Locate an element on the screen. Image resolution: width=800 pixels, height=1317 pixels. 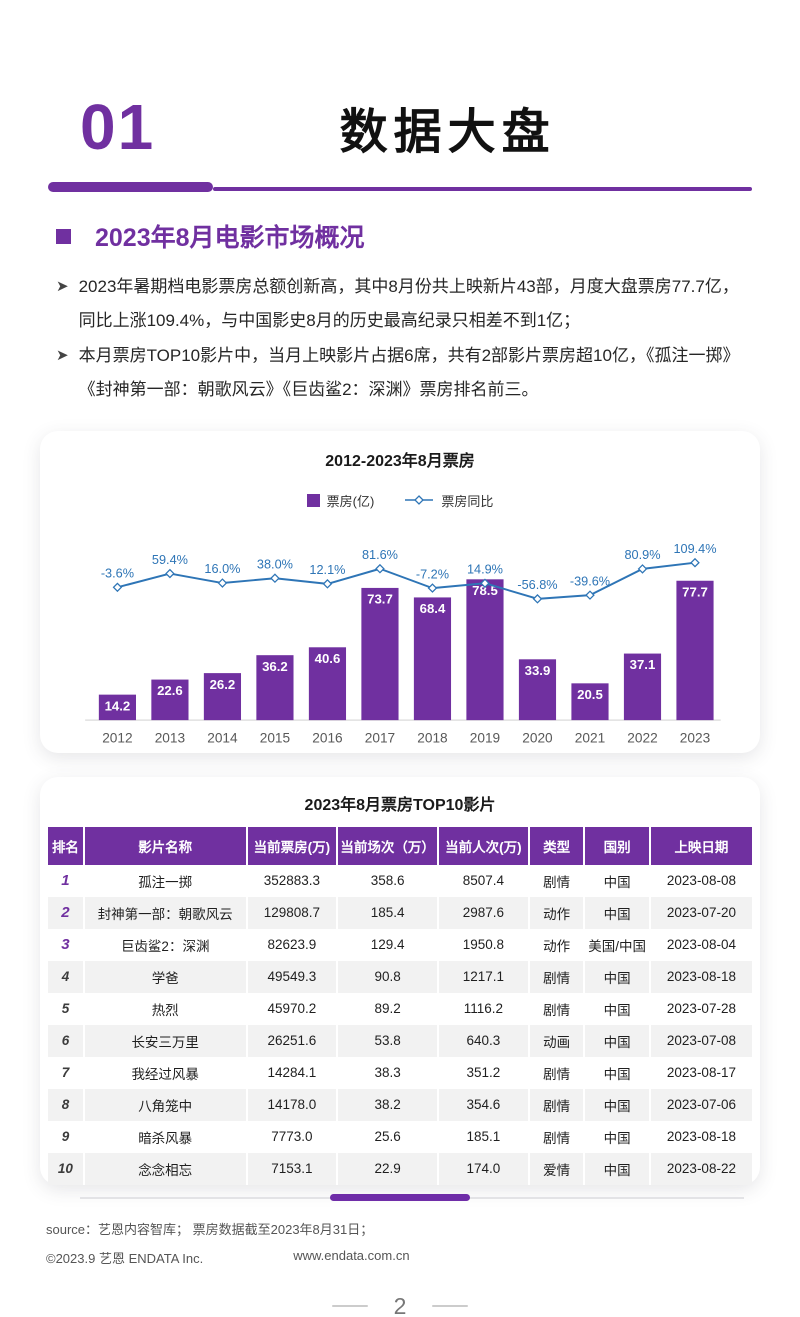
col-header: 上映日期 is located at coordinates (700, 845).